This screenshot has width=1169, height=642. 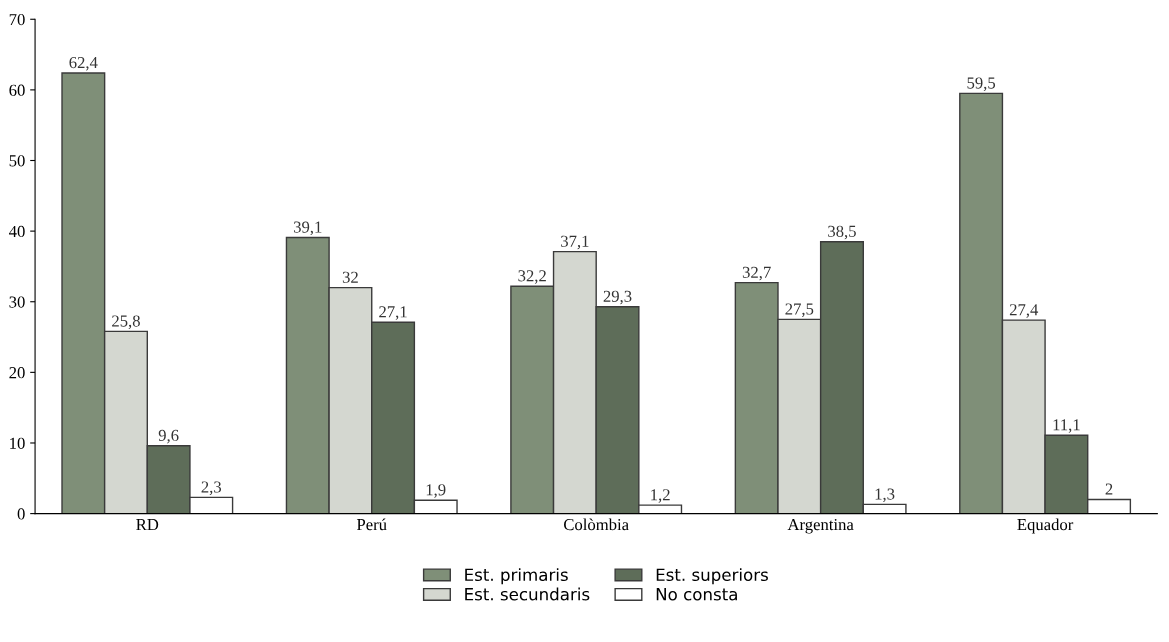 I want to click on x-tick-label: Equador, so click(x=1045, y=526).